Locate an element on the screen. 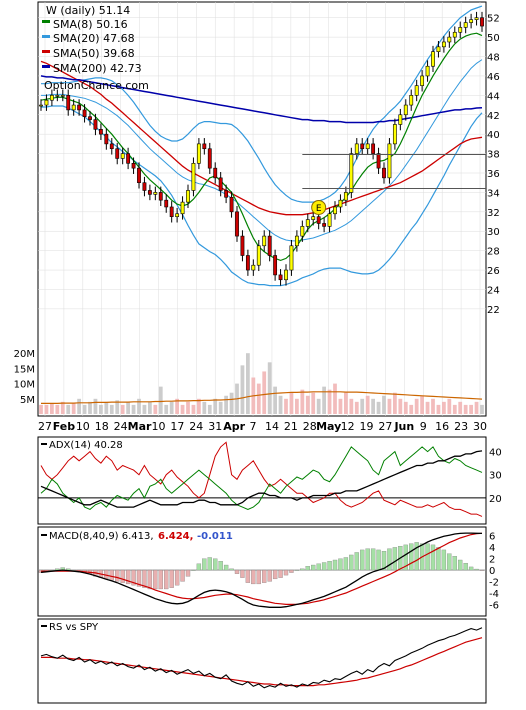  rs-label: RS vs SPY is located at coordinates (74, 627).